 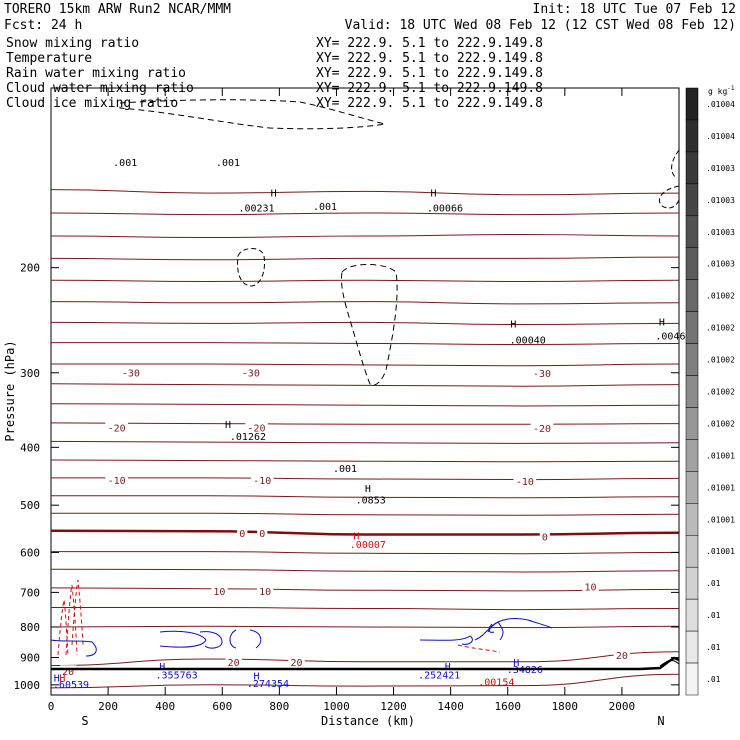 I want to click on y-tick-label: 400, so click(x=30, y=447).